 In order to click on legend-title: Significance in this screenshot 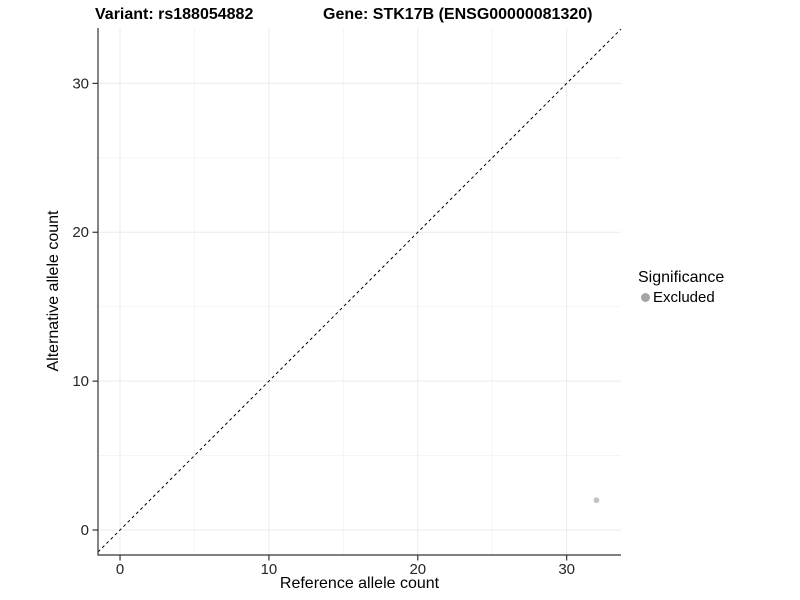, I will do `click(681, 277)`.